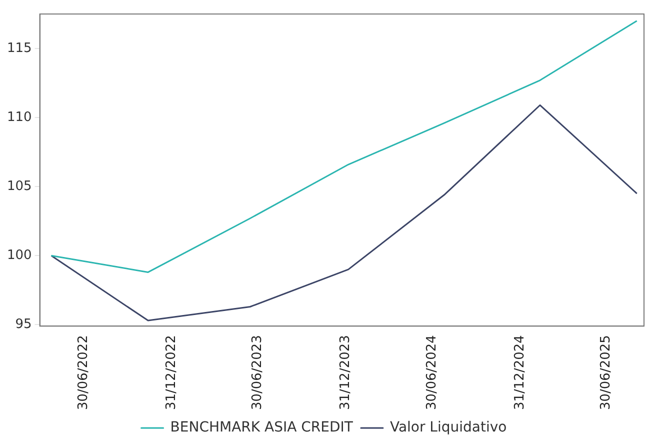 The height and width of the screenshot is (445, 646). Describe the element at coordinates (19, 48) in the screenshot. I see `y-tick-label: 115` at that location.